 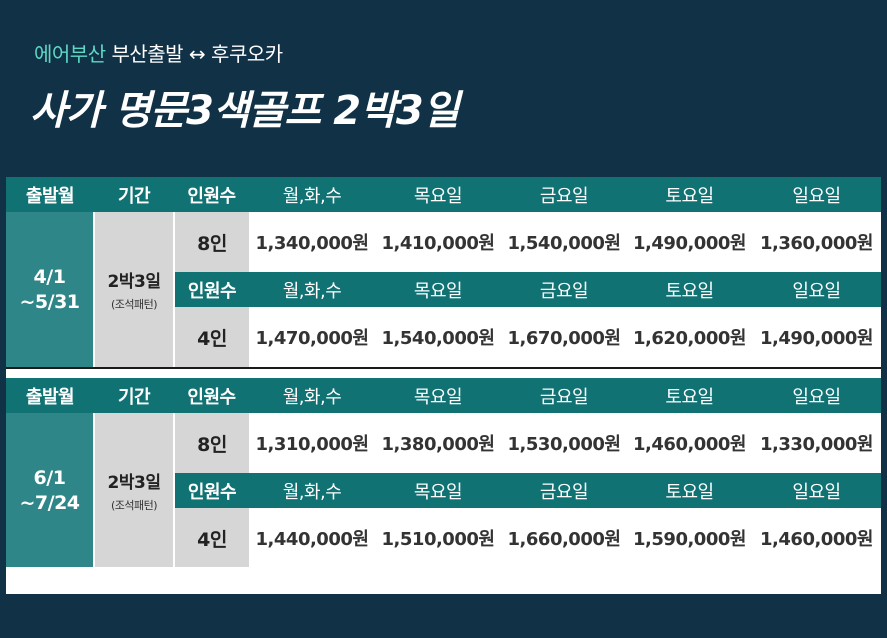 What do you see at coordinates (689, 338) in the screenshot?
I see `price-cell: 1,620,000원` at bounding box center [689, 338].